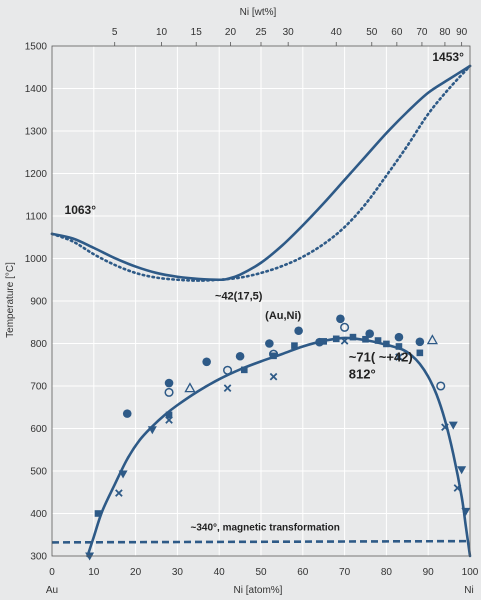 This screenshot has height=600, width=481. What do you see at coordinates (38, 429) in the screenshot?
I see `y-tick-label: 600` at bounding box center [38, 429].